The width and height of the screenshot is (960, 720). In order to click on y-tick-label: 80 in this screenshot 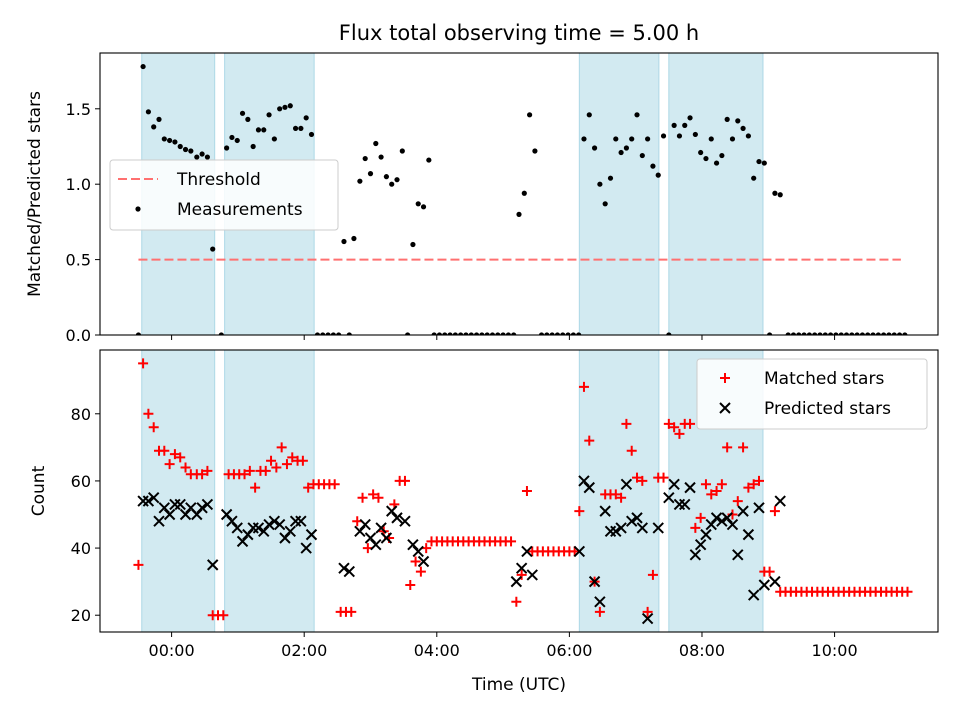, I will do `click(81, 414)`.